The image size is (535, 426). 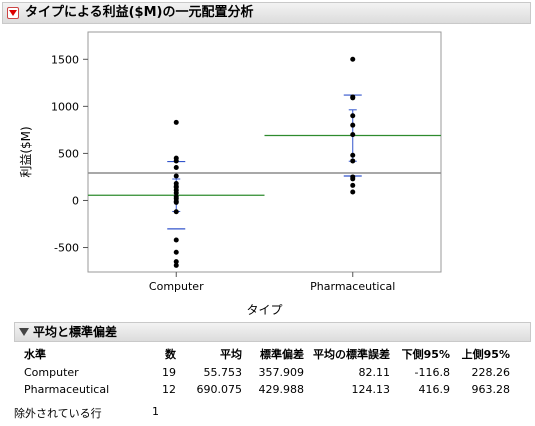 I want to click on table-header-row: 水準 数 平均 標準偏差 平均の標準誤差 下側95% 上側95%, so click(x=267, y=355).